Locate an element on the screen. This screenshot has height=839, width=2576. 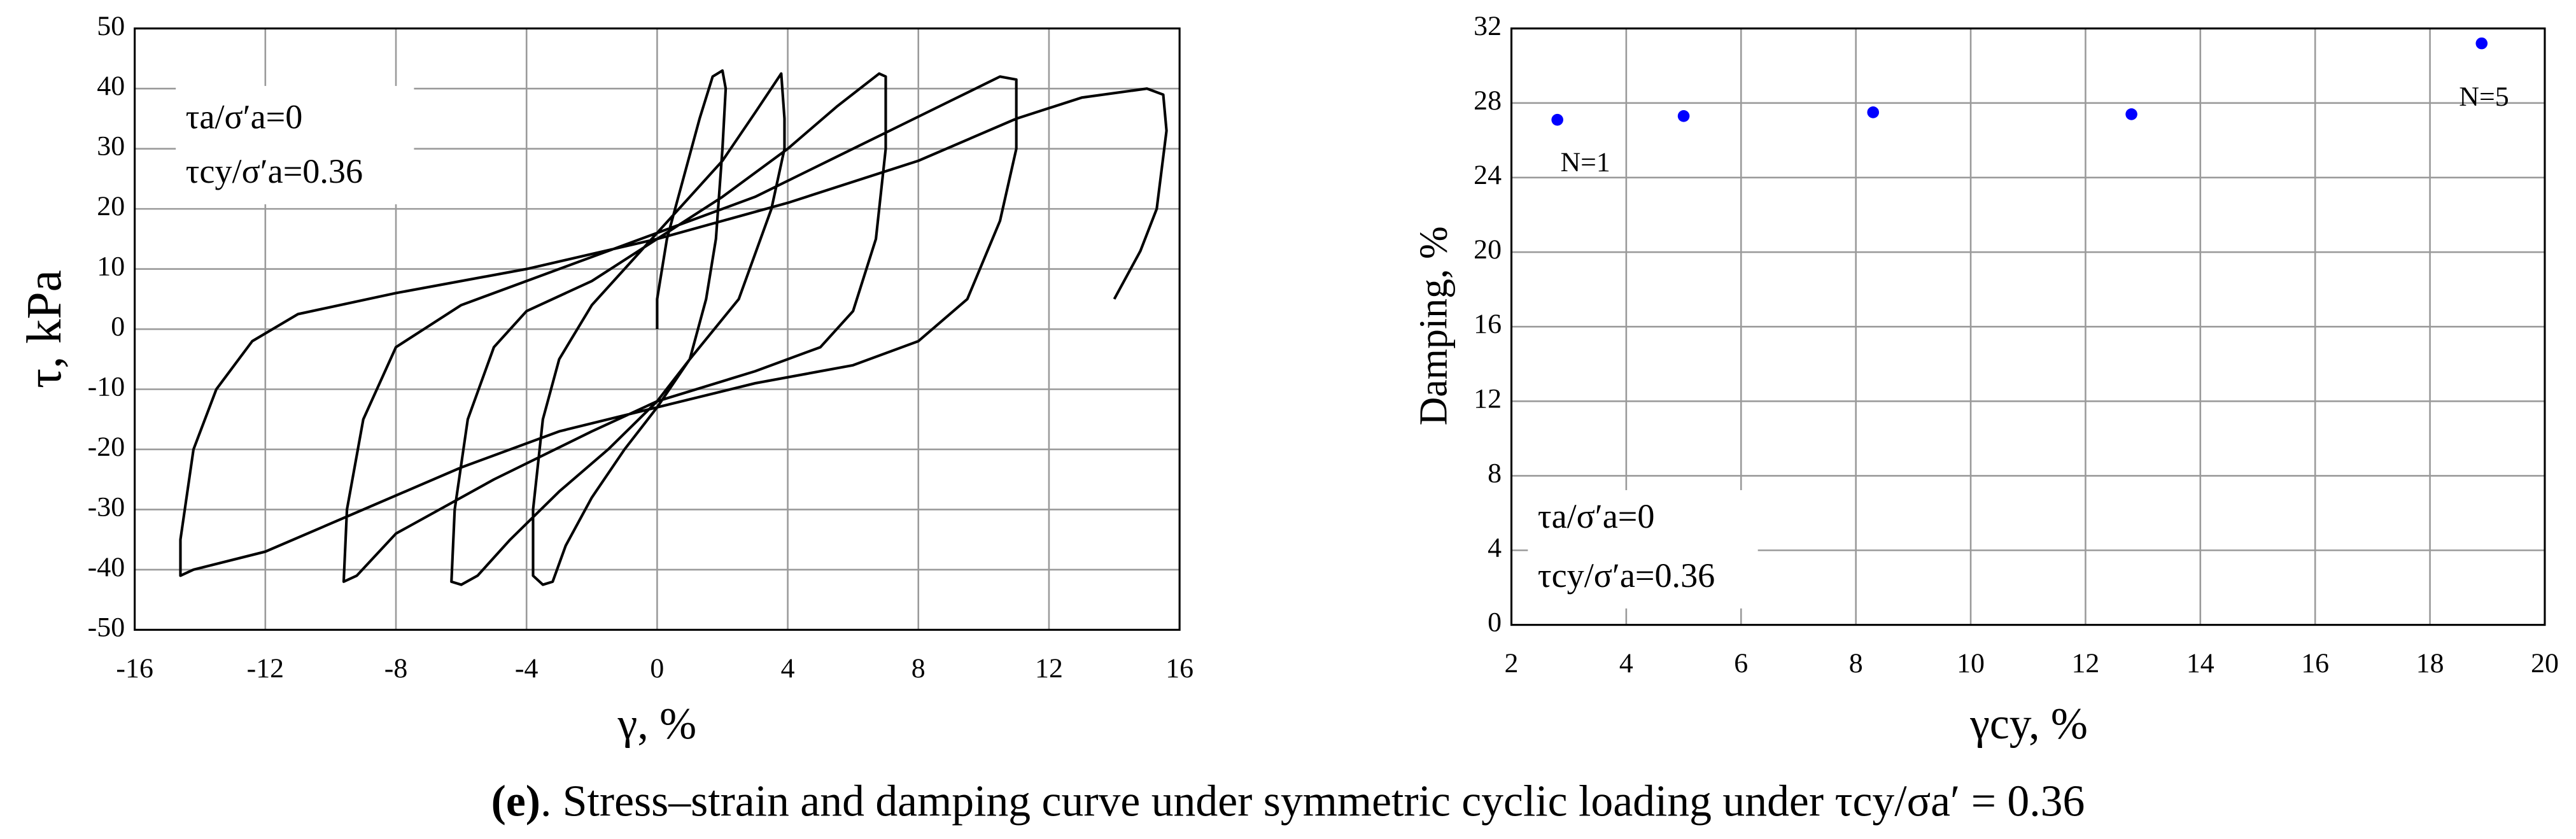
y-tick-label: 50 is located at coordinates (111, 26).